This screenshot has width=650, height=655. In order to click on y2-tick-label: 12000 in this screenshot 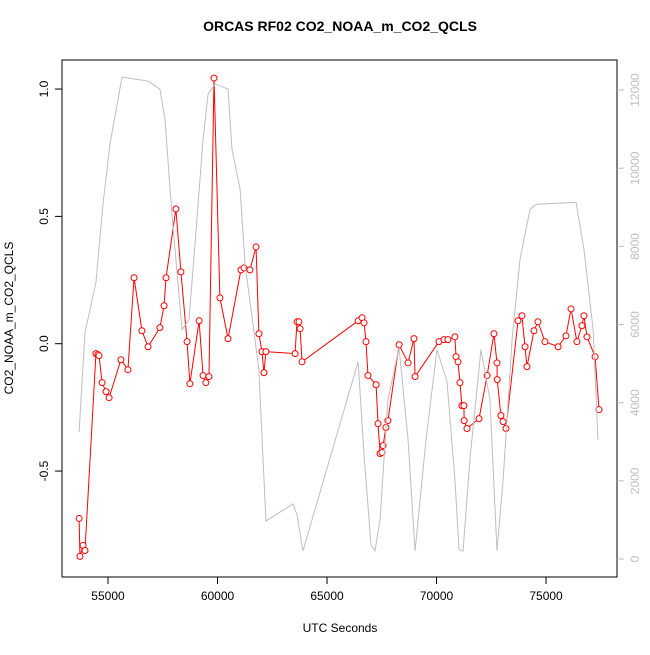, I will do `click(635, 90)`.